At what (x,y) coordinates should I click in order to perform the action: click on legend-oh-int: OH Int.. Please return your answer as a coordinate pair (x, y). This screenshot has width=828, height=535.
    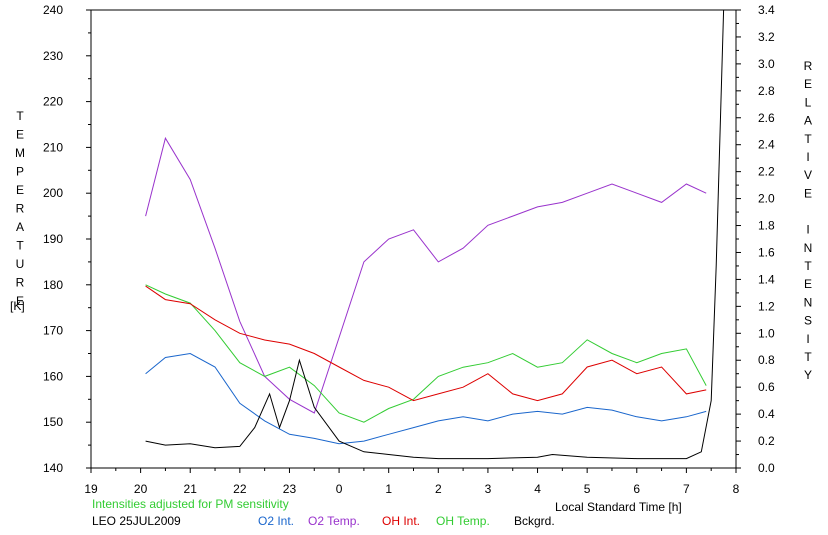
    Looking at the image, I should click on (401, 521).